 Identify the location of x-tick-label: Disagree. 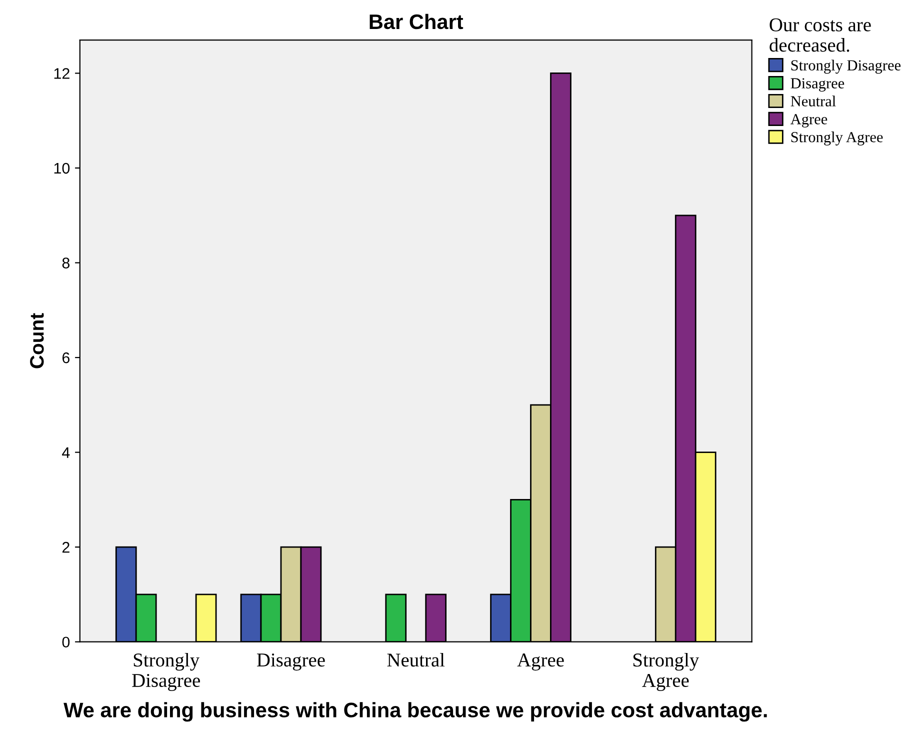
(290, 662).